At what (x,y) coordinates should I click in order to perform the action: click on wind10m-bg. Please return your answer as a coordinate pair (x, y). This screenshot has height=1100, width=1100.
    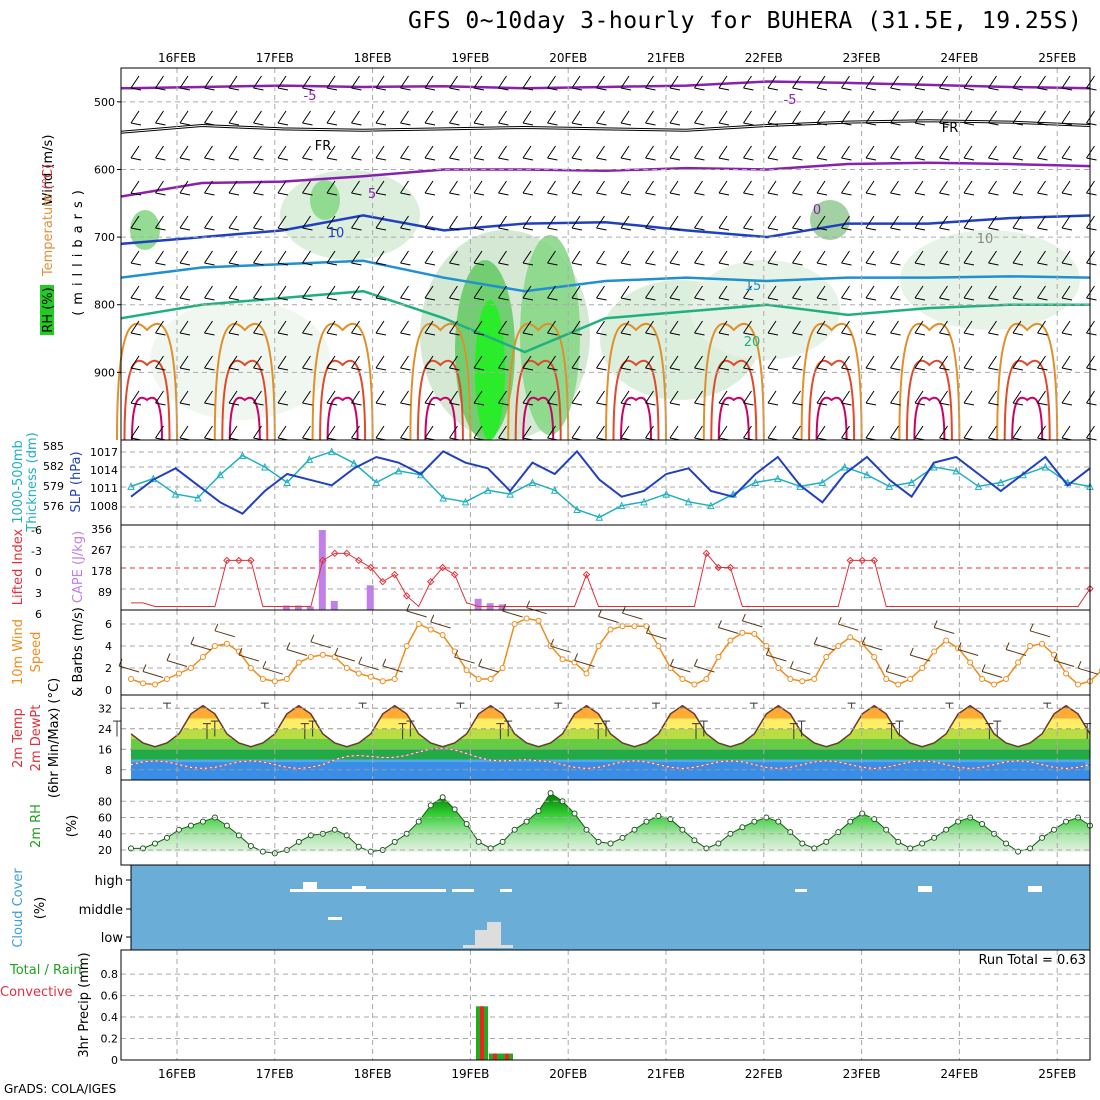
    Looking at the image, I should click on (605, 652).